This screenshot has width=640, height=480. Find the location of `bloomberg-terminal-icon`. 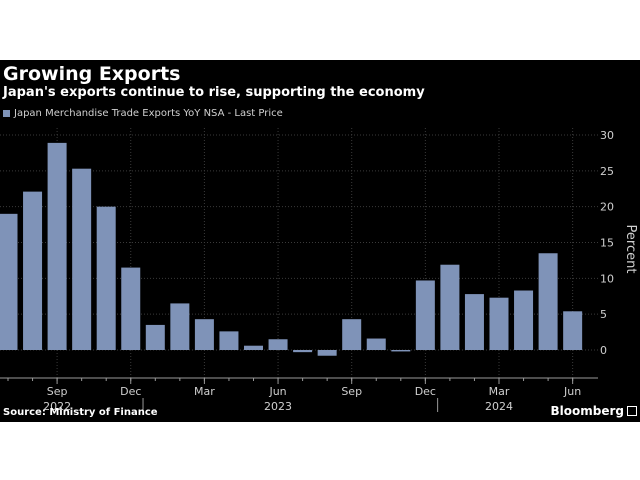

bloomberg-terminal-icon is located at coordinates (632, 411).